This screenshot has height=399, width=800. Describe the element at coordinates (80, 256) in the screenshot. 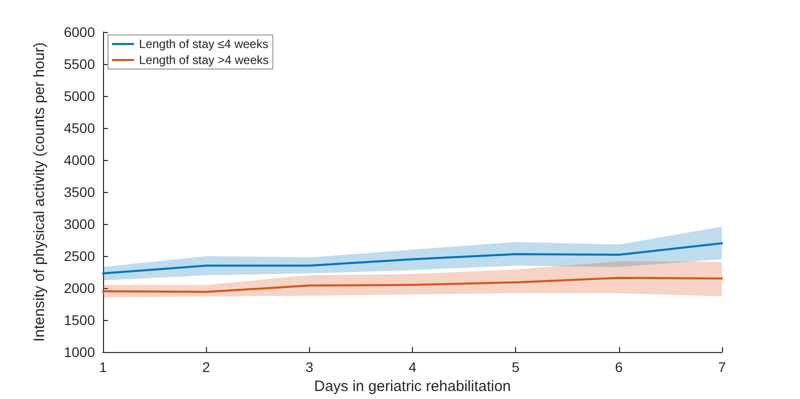

I see `y-tick-label: 2500` at that location.